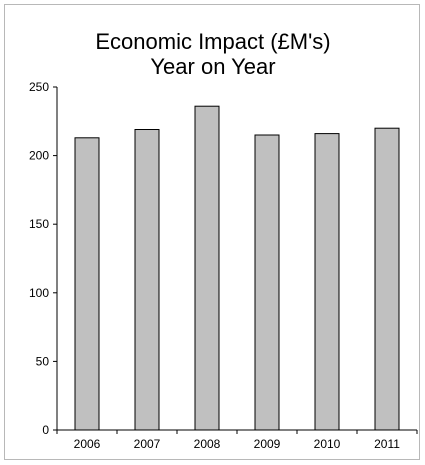 This screenshot has width=425, height=465. What do you see at coordinates (327, 282) in the screenshot?
I see `bar-2010` at bounding box center [327, 282].